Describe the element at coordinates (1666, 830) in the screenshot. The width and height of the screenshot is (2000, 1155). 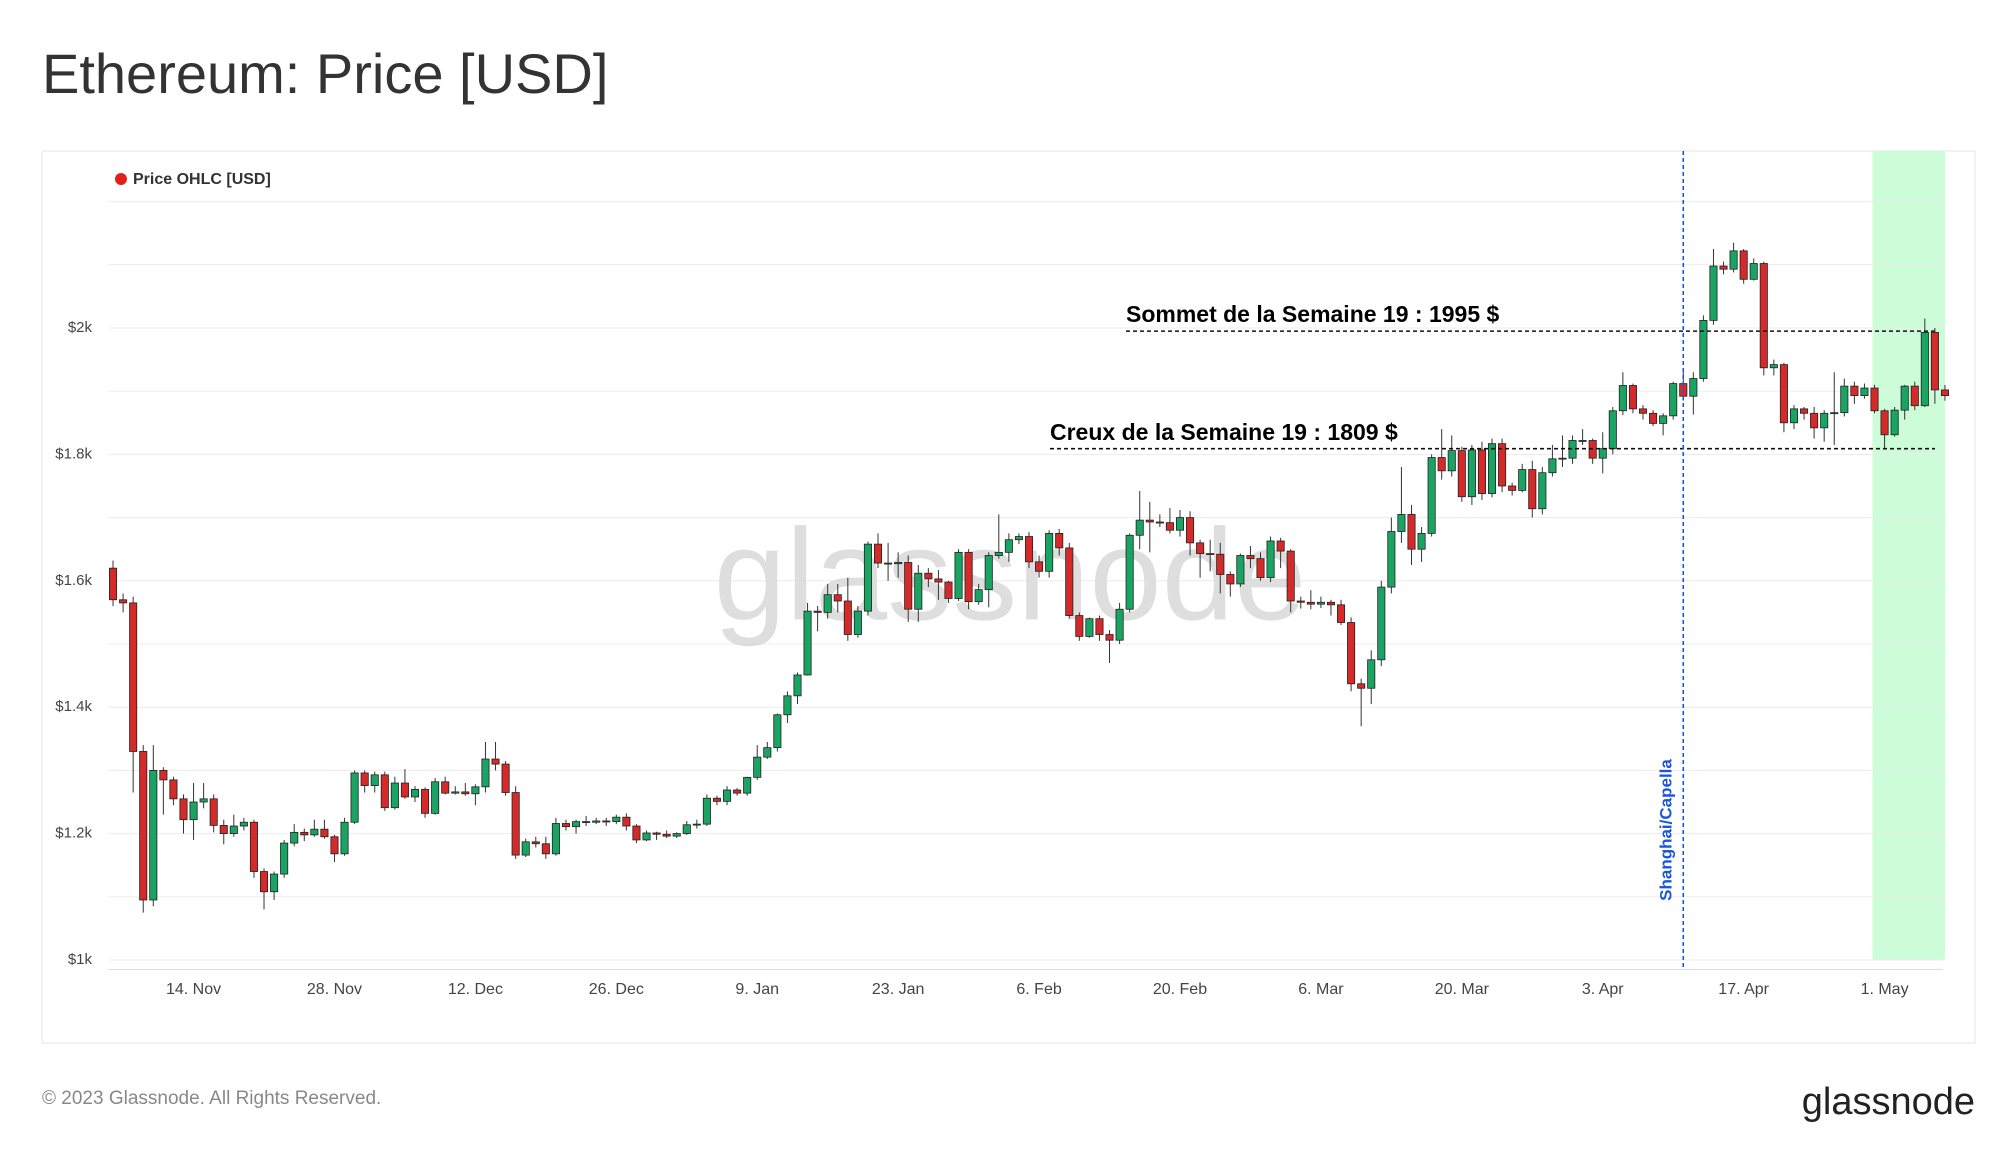
I see `event-label: Shanghai/Capella` at that location.